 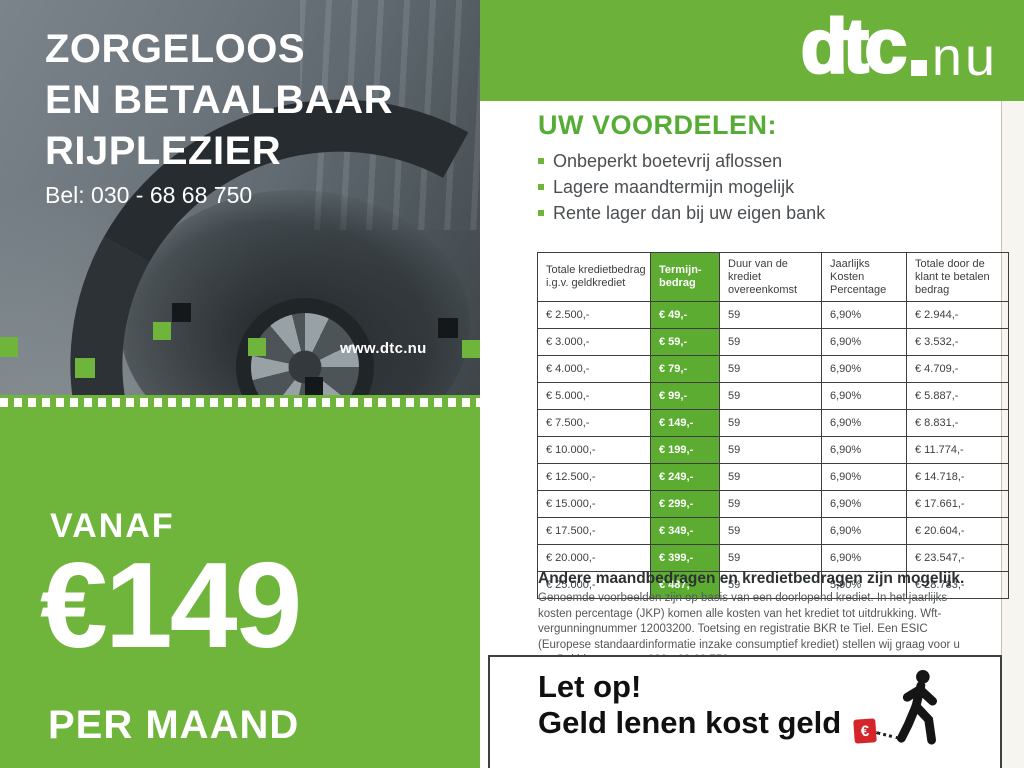 What do you see at coordinates (685, 504) in the screenshot?
I see `table-cell: € 299,-` at bounding box center [685, 504].